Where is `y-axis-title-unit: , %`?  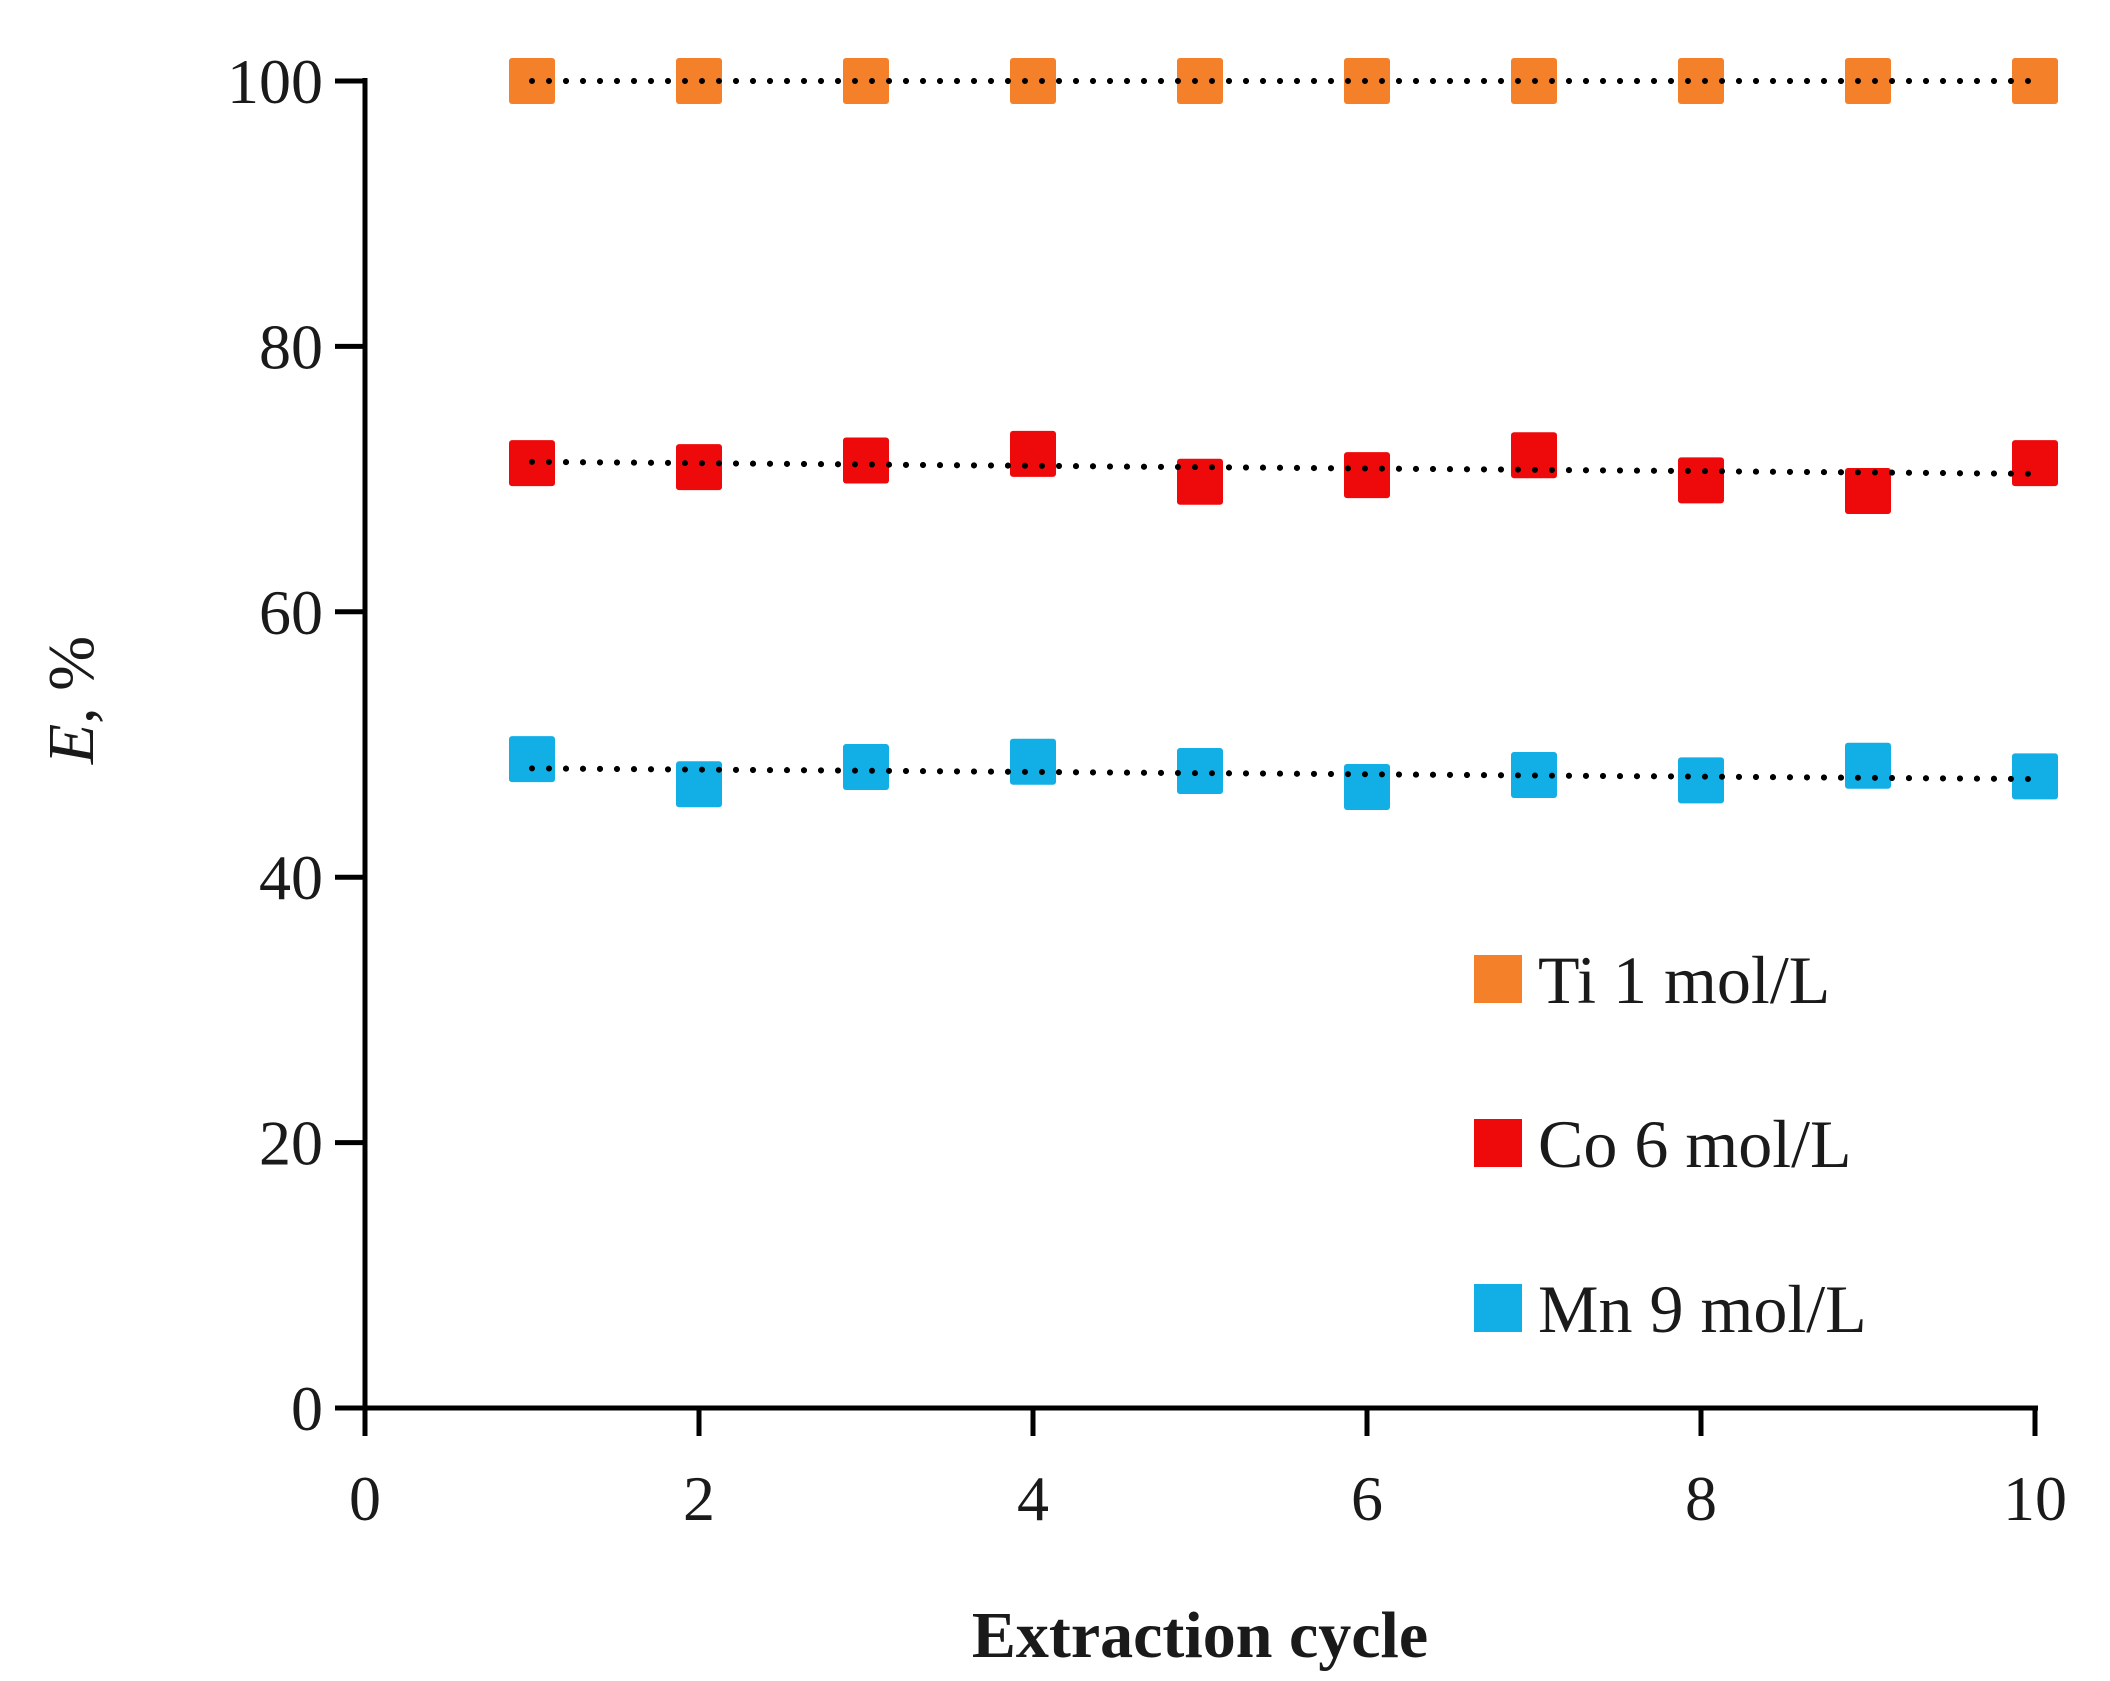 y-axis-title-unit: , % is located at coordinates (71, 680).